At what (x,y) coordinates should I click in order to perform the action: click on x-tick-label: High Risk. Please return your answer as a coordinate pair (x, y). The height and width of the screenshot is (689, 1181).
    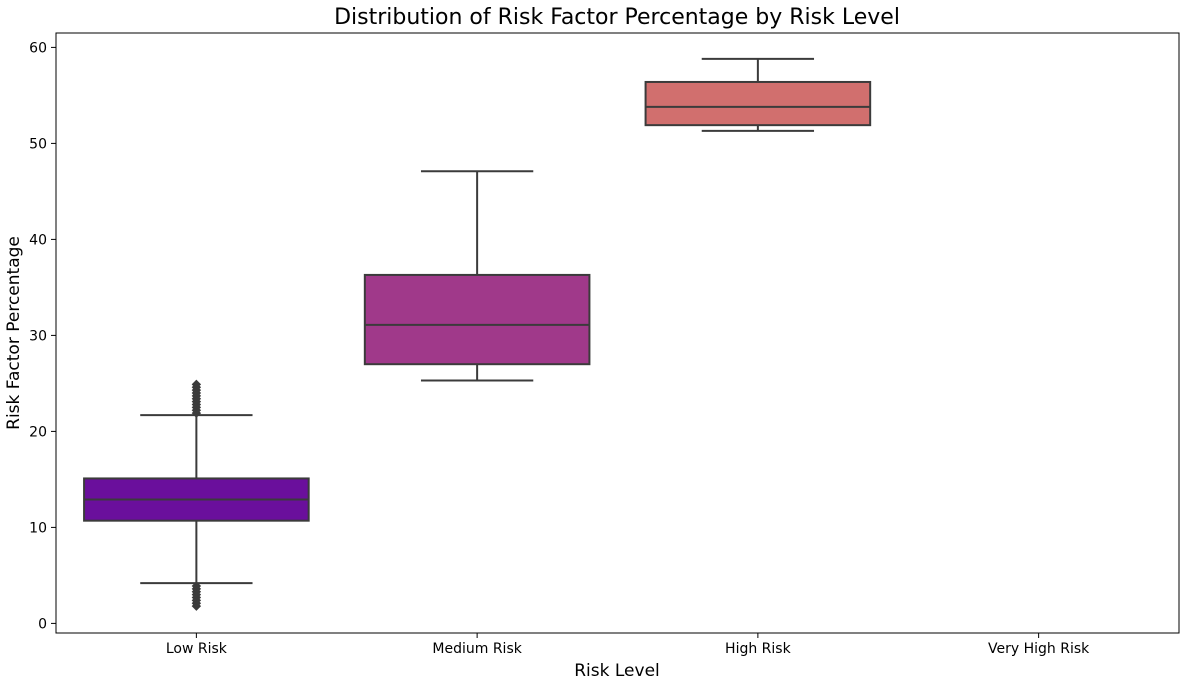
    Looking at the image, I should click on (758, 649).